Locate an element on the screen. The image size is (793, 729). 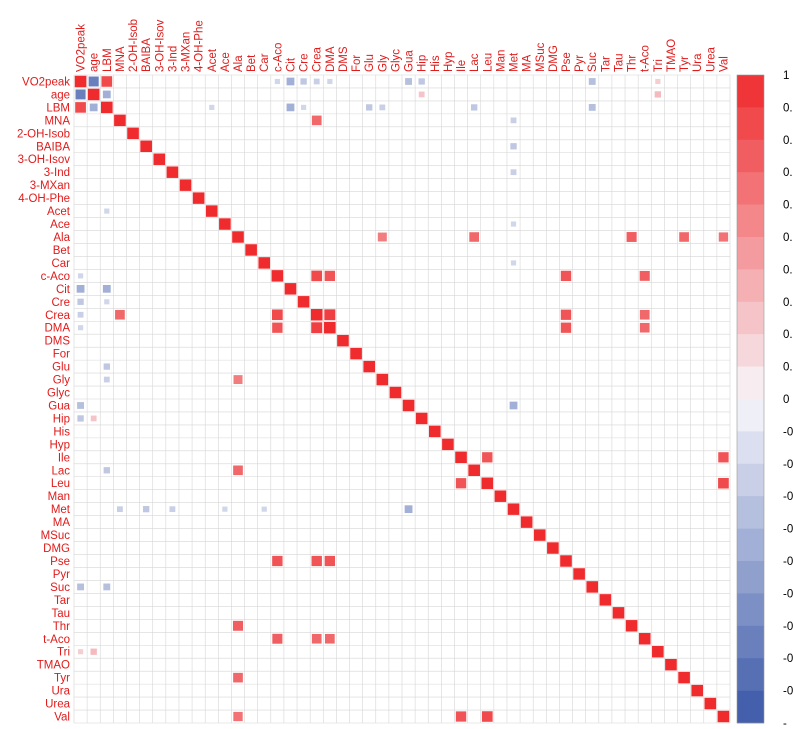
column-label-Cit: Cit is located at coordinates (291, 64).